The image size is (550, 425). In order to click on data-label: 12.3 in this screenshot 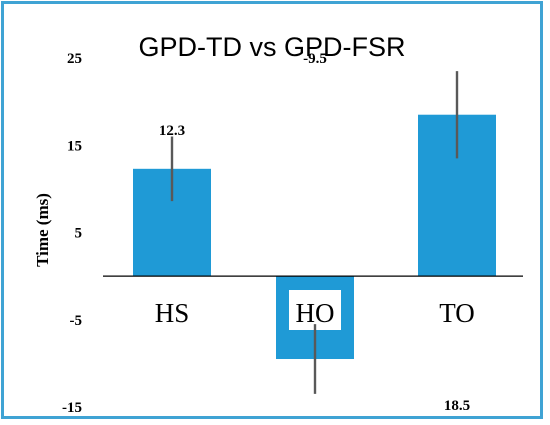, I will do `click(172, 131)`.